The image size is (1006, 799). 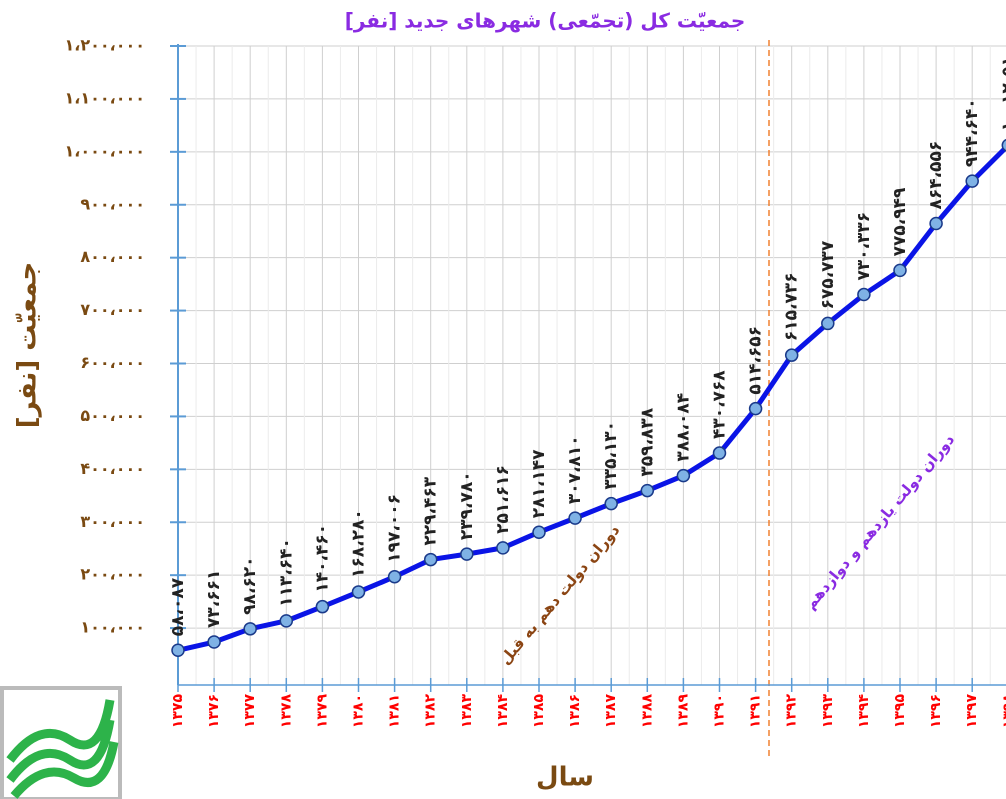 What do you see at coordinates (112, 203) in the screenshot?
I see `y-tick-label: ۹۰۰،۰۰۰` at bounding box center [112, 203].